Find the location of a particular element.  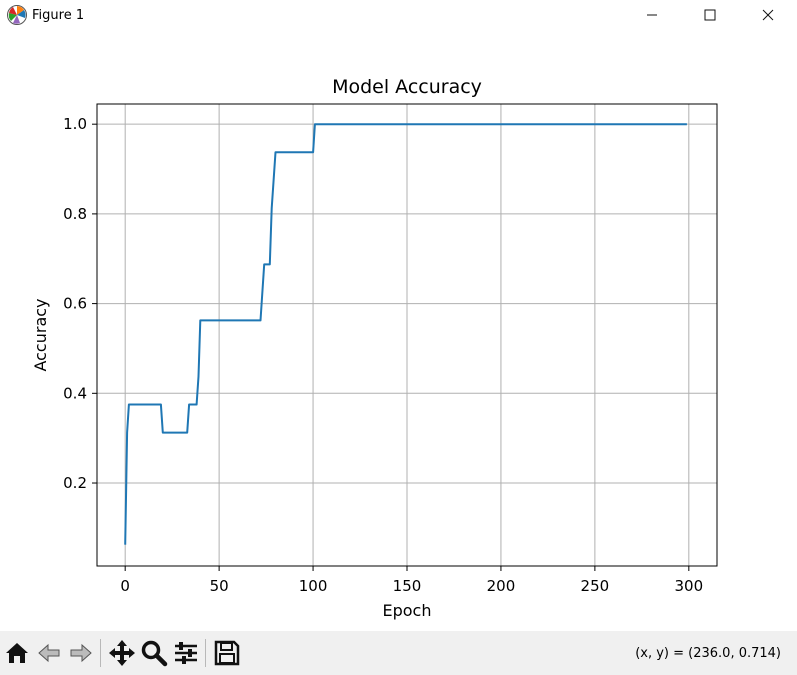

pan-button is located at coordinates (122, 653).